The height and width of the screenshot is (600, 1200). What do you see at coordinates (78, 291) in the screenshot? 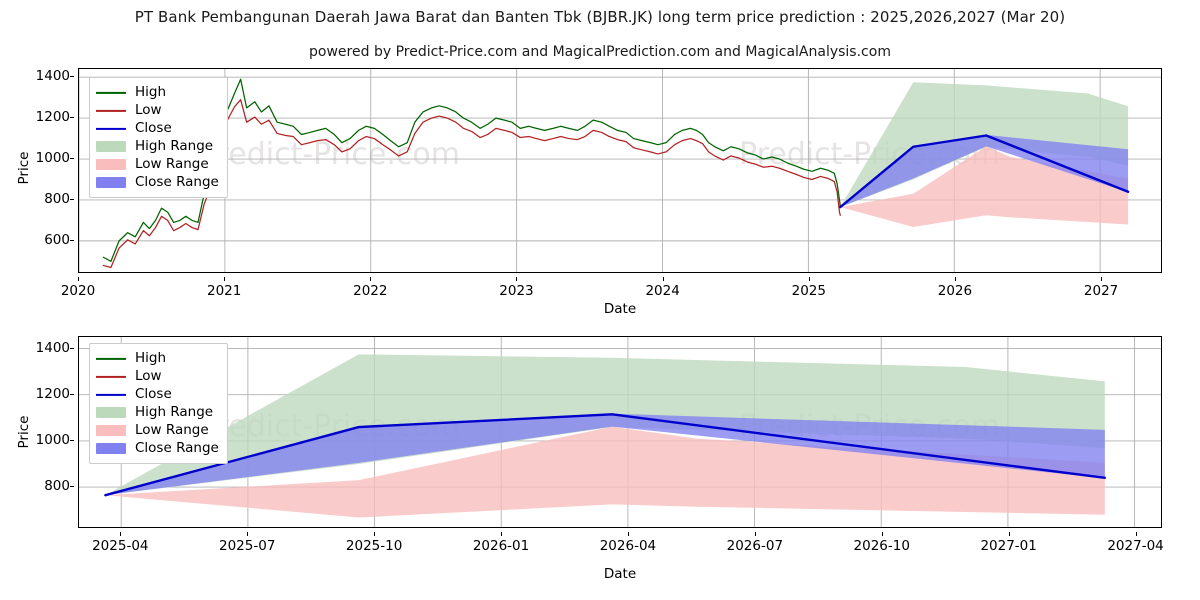
I see `x-tick-label: 2020` at bounding box center [78, 291].